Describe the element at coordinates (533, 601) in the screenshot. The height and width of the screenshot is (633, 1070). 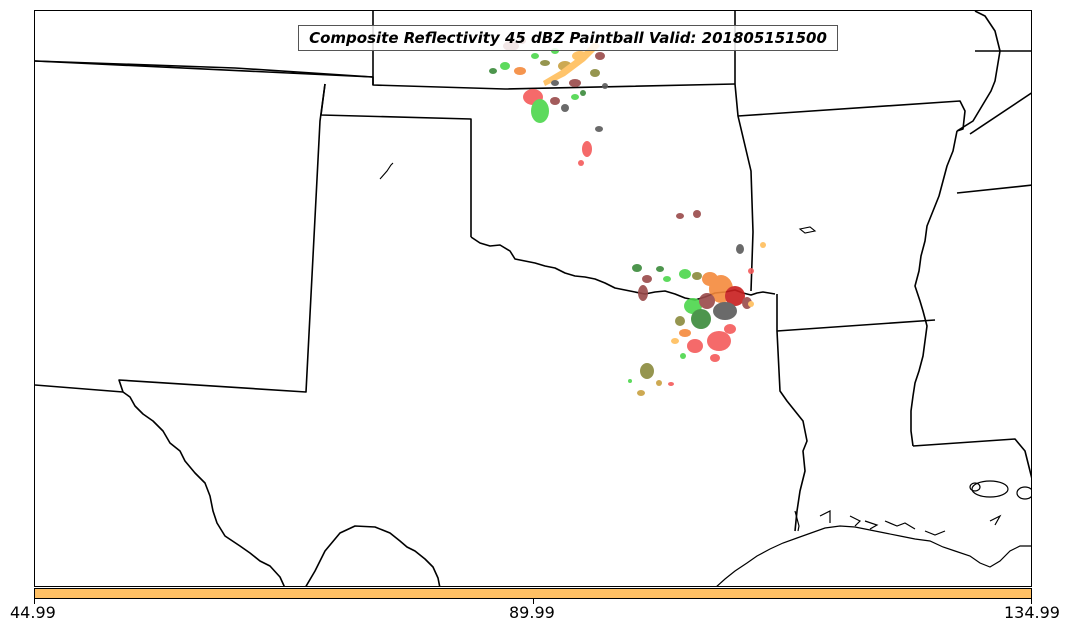
I see `colorbar-tick-mid` at that location.